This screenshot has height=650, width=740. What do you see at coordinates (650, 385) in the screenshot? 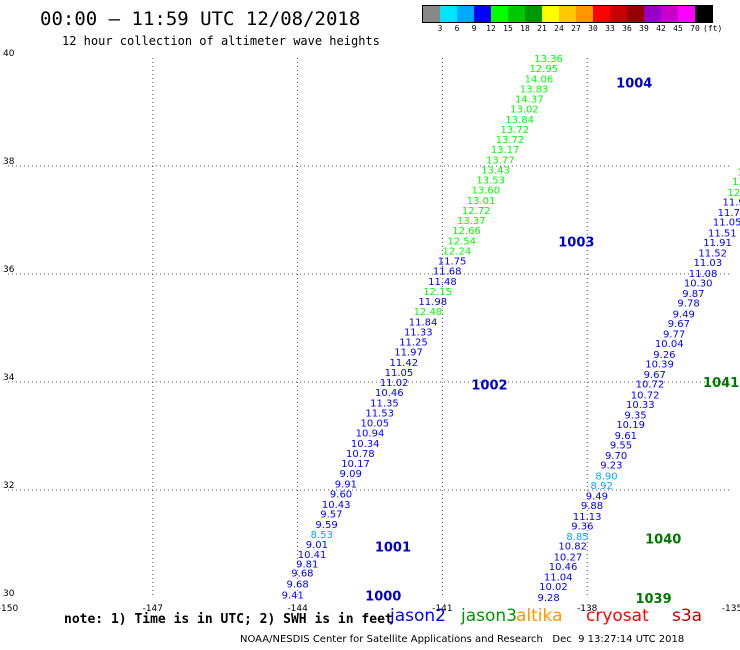
I see `wave-height-point: 10.72` at bounding box center [650, 385].